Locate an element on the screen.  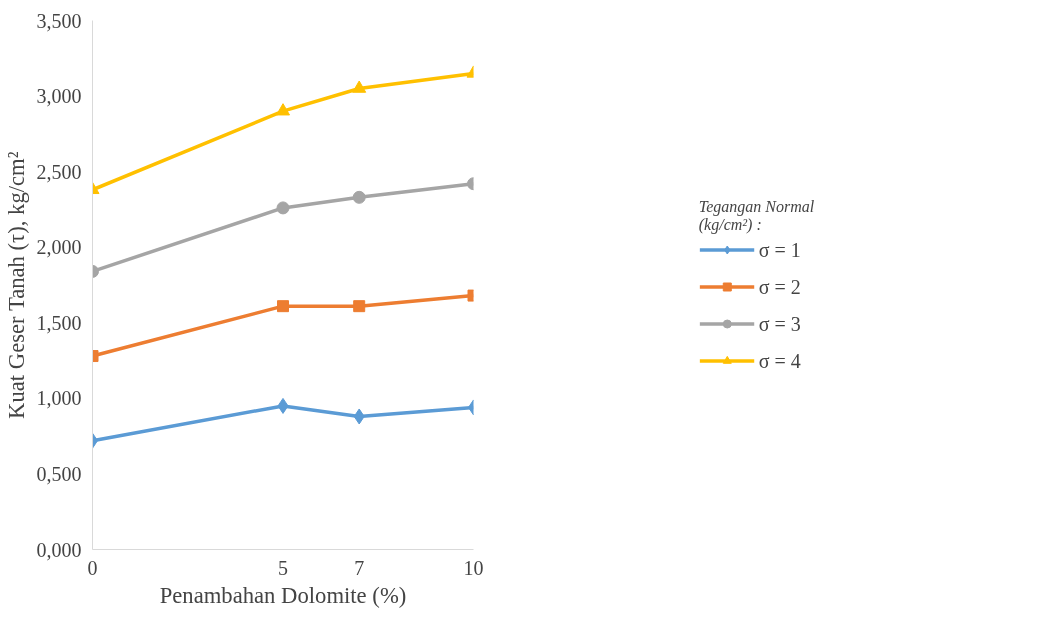
legend-label: σ = 3 is located at coordinates (779, 323).